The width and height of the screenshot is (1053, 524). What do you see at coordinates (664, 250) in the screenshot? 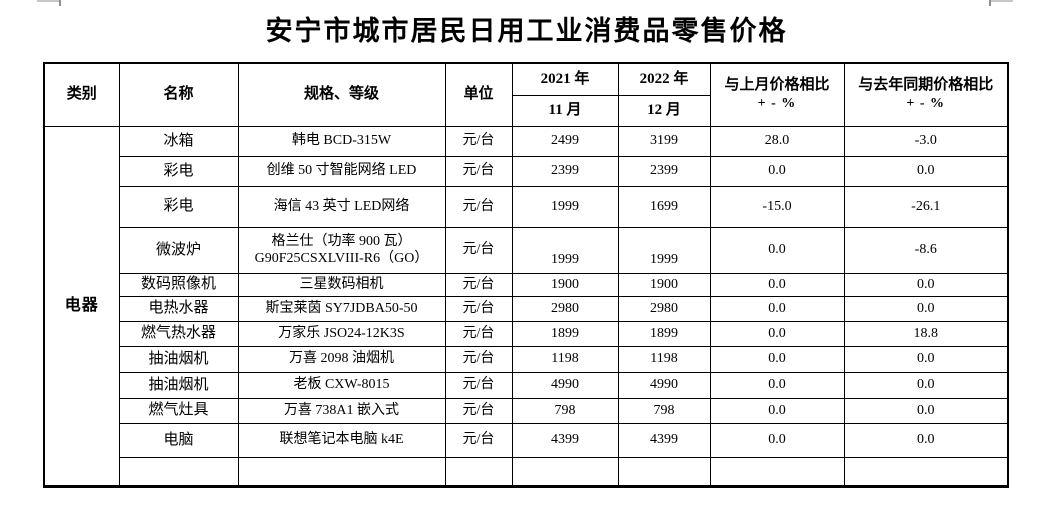
I see `price-2022-12-cell: 1999` at bounding box center [664, 250].